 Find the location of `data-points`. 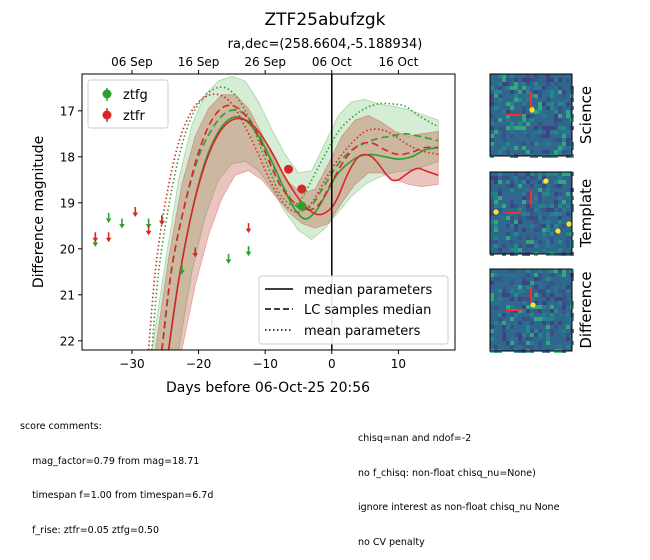

data-points is located at coordinates (199, 219).